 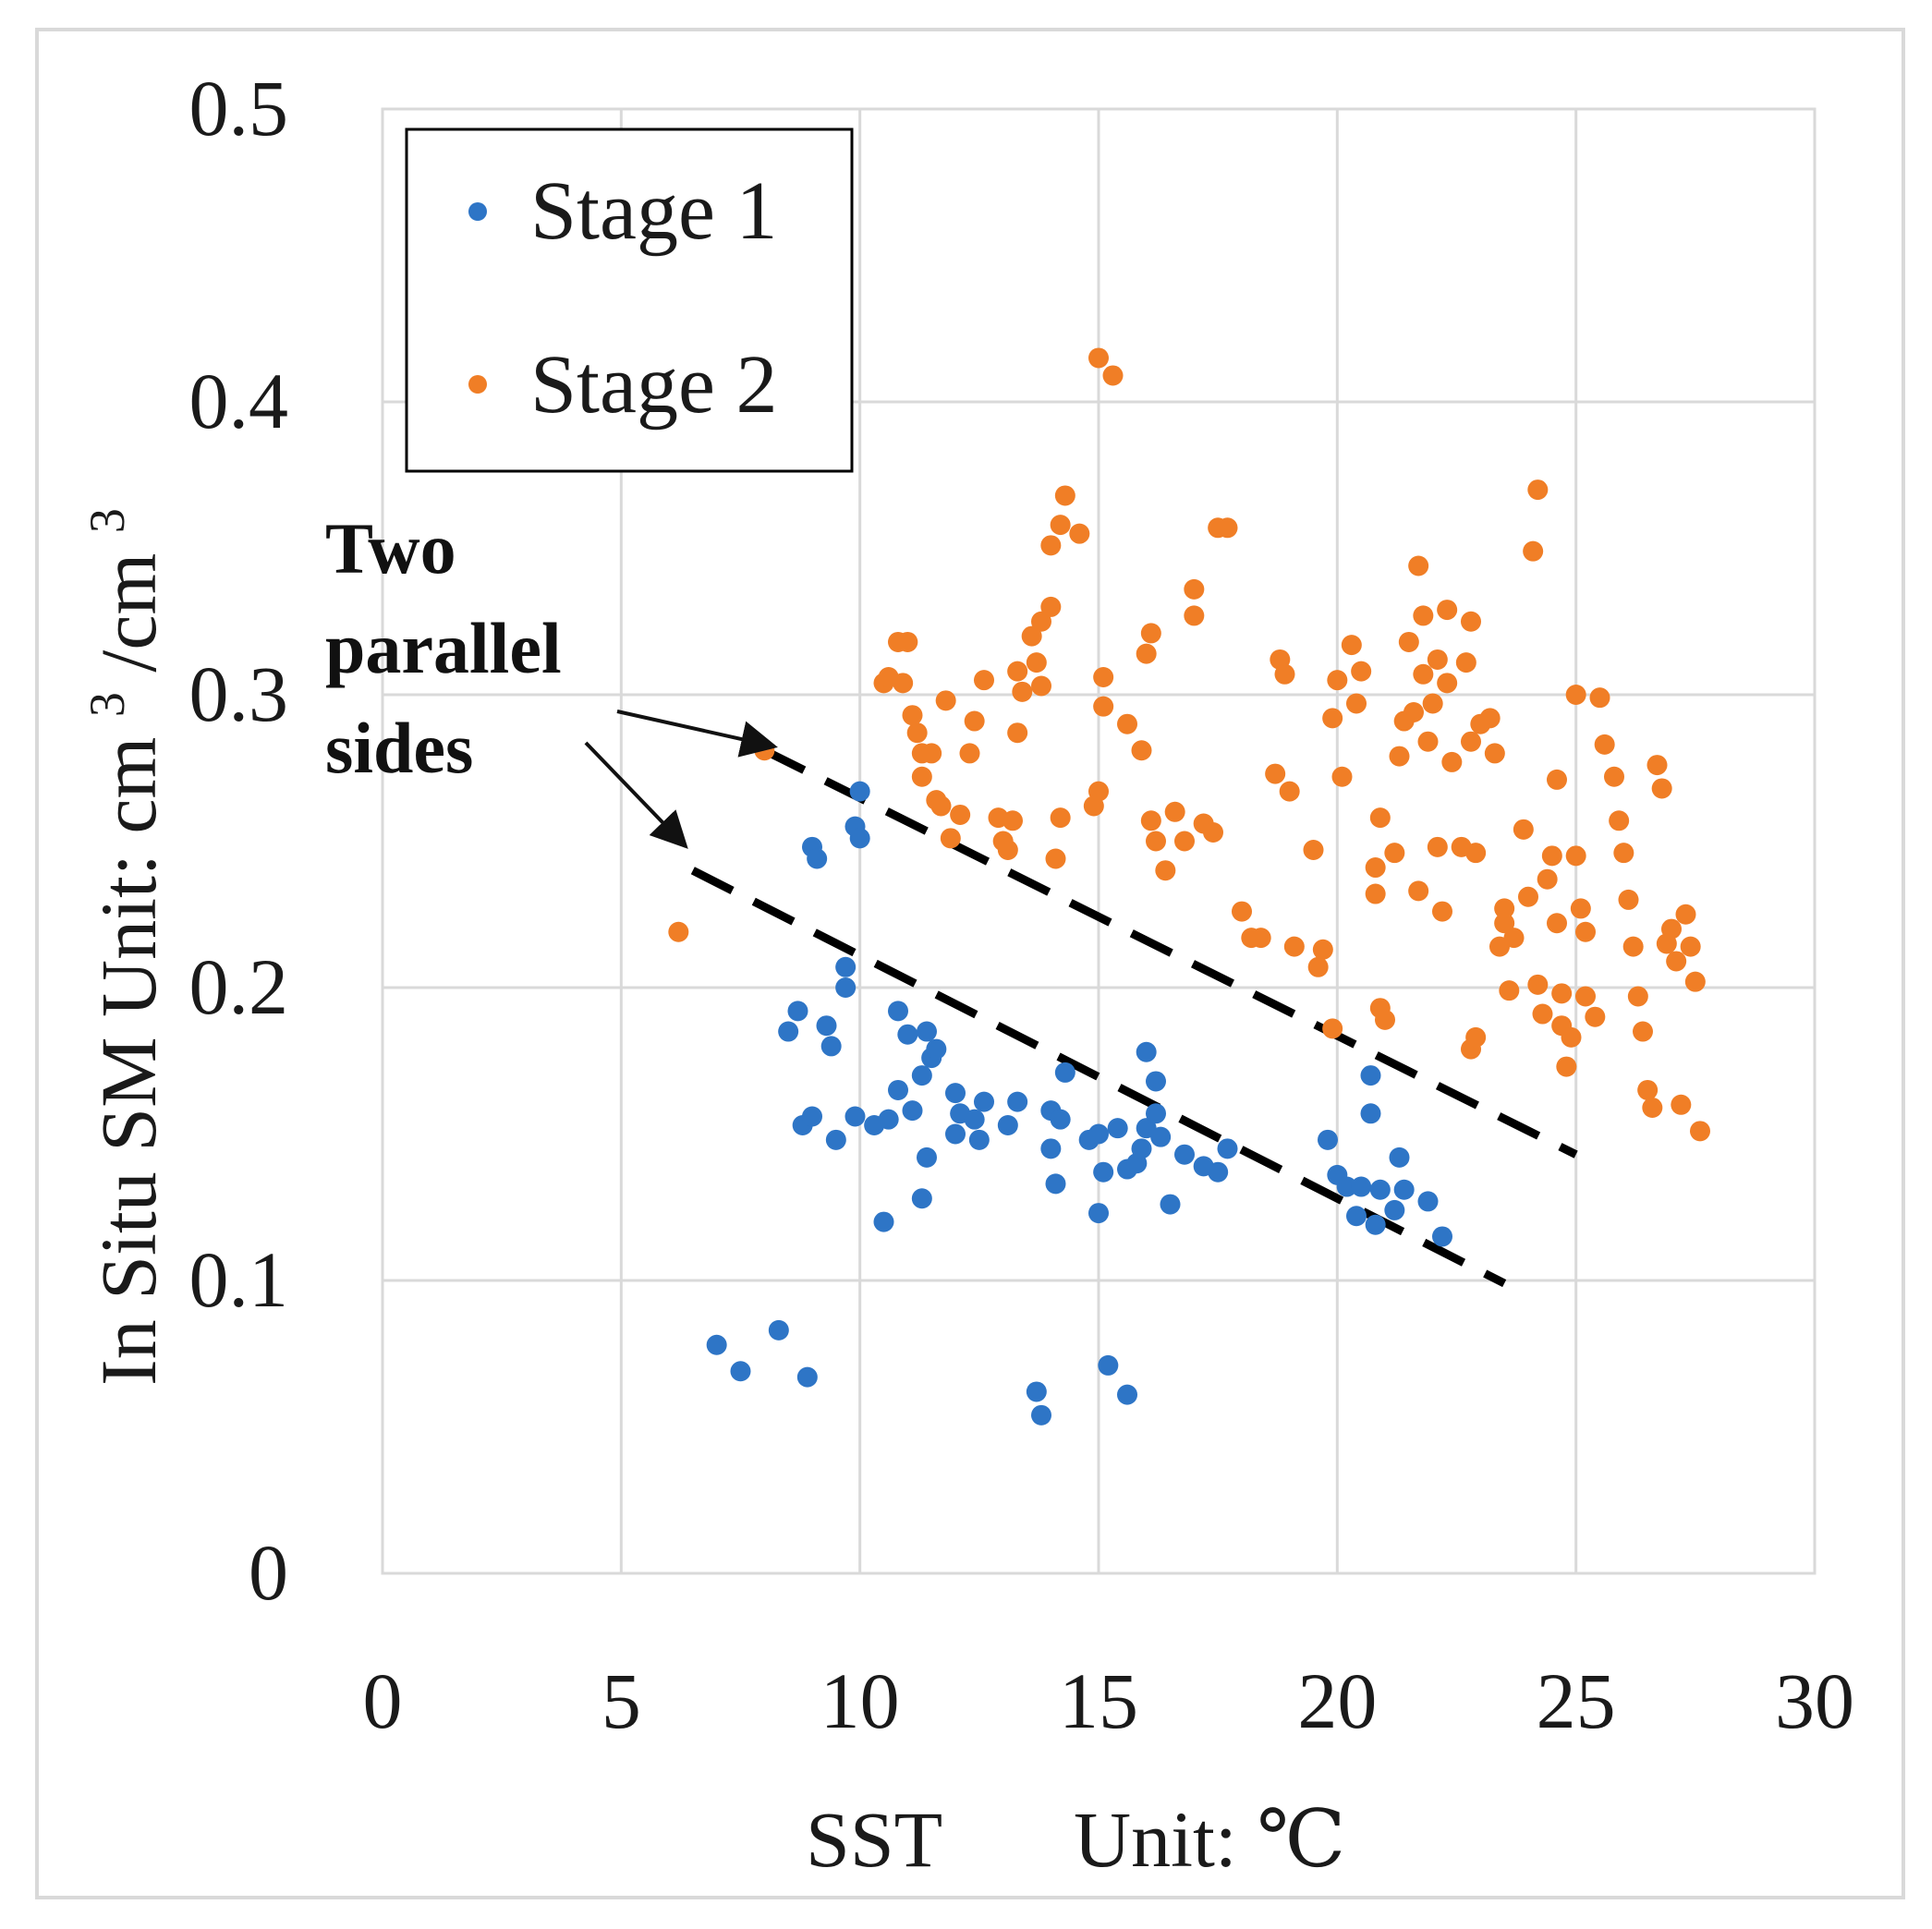 What do you see at coordinates (1134, 1017) in the screenshot?
I see `reference-lines` at bounding box center [1134, 1017].